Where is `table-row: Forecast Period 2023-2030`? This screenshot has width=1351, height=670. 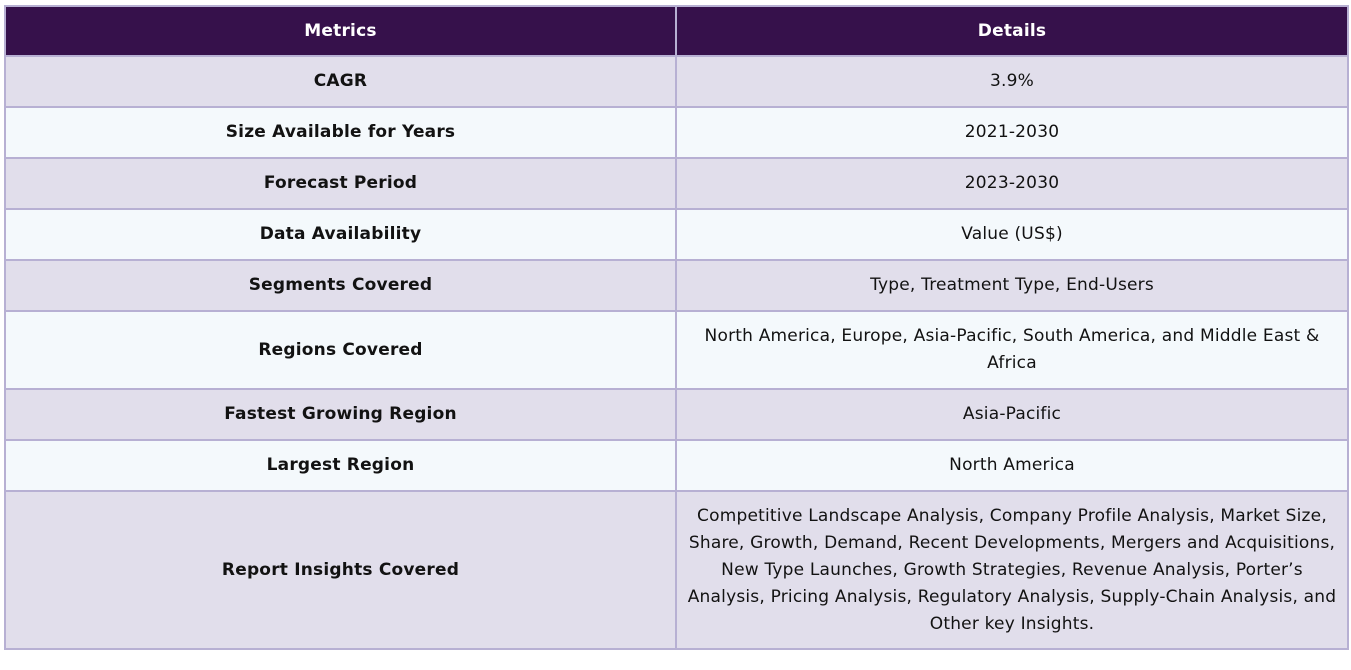
table-row: Forecast Period 2023-2030 is located at coordinates (676, 183).